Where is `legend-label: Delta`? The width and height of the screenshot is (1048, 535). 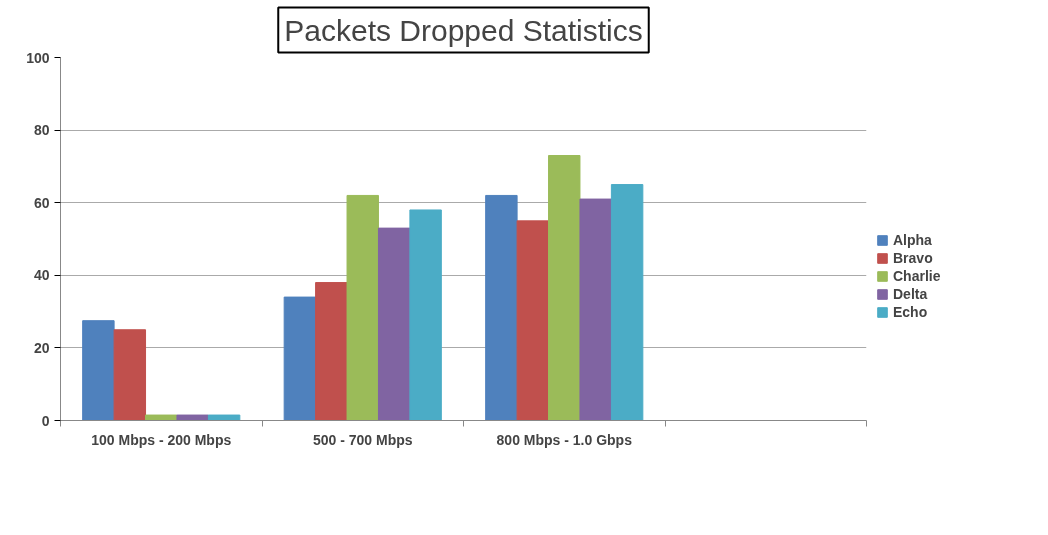
legend-label: Delta is located at coordinates (910, 294).